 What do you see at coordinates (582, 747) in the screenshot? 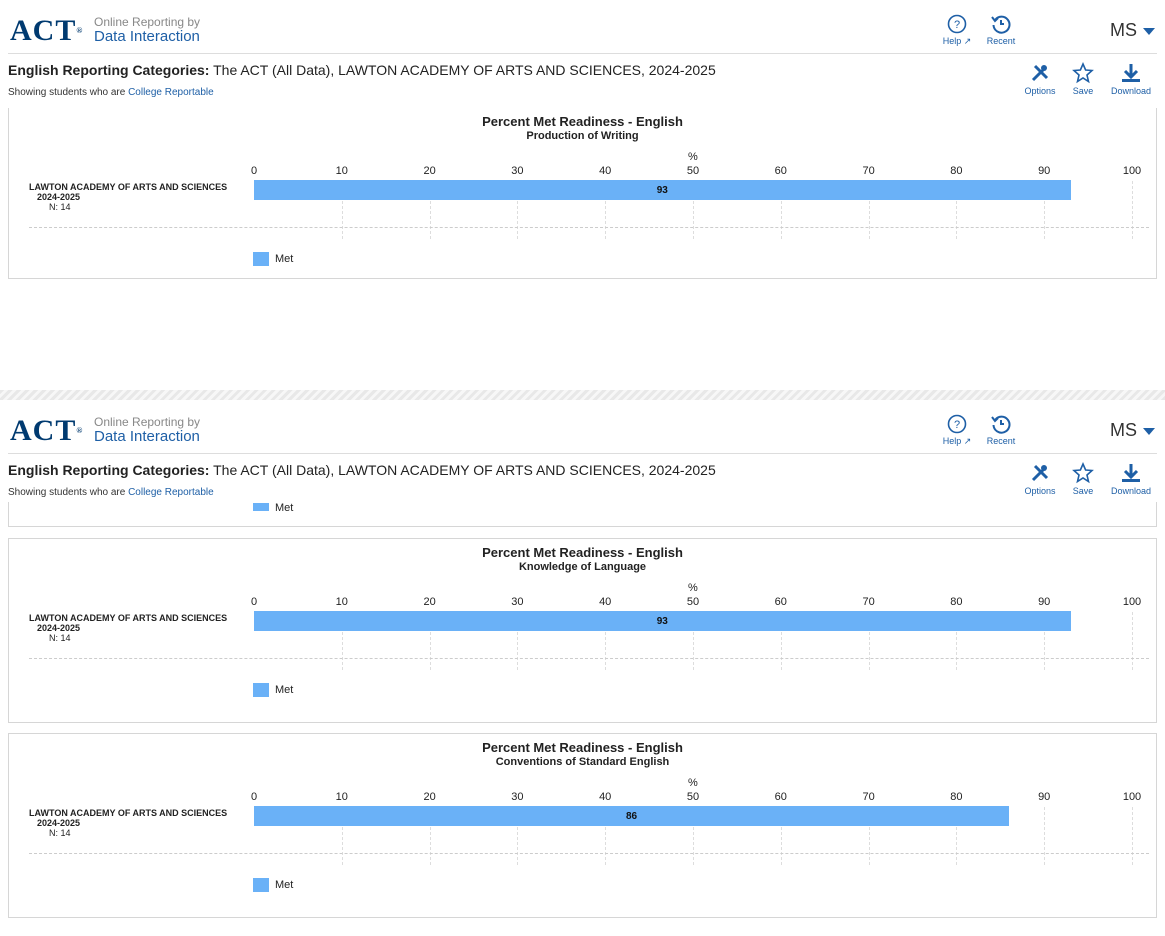
I see `chart-title: Percent Met Readiness - English` at bounding box center [582, 747].